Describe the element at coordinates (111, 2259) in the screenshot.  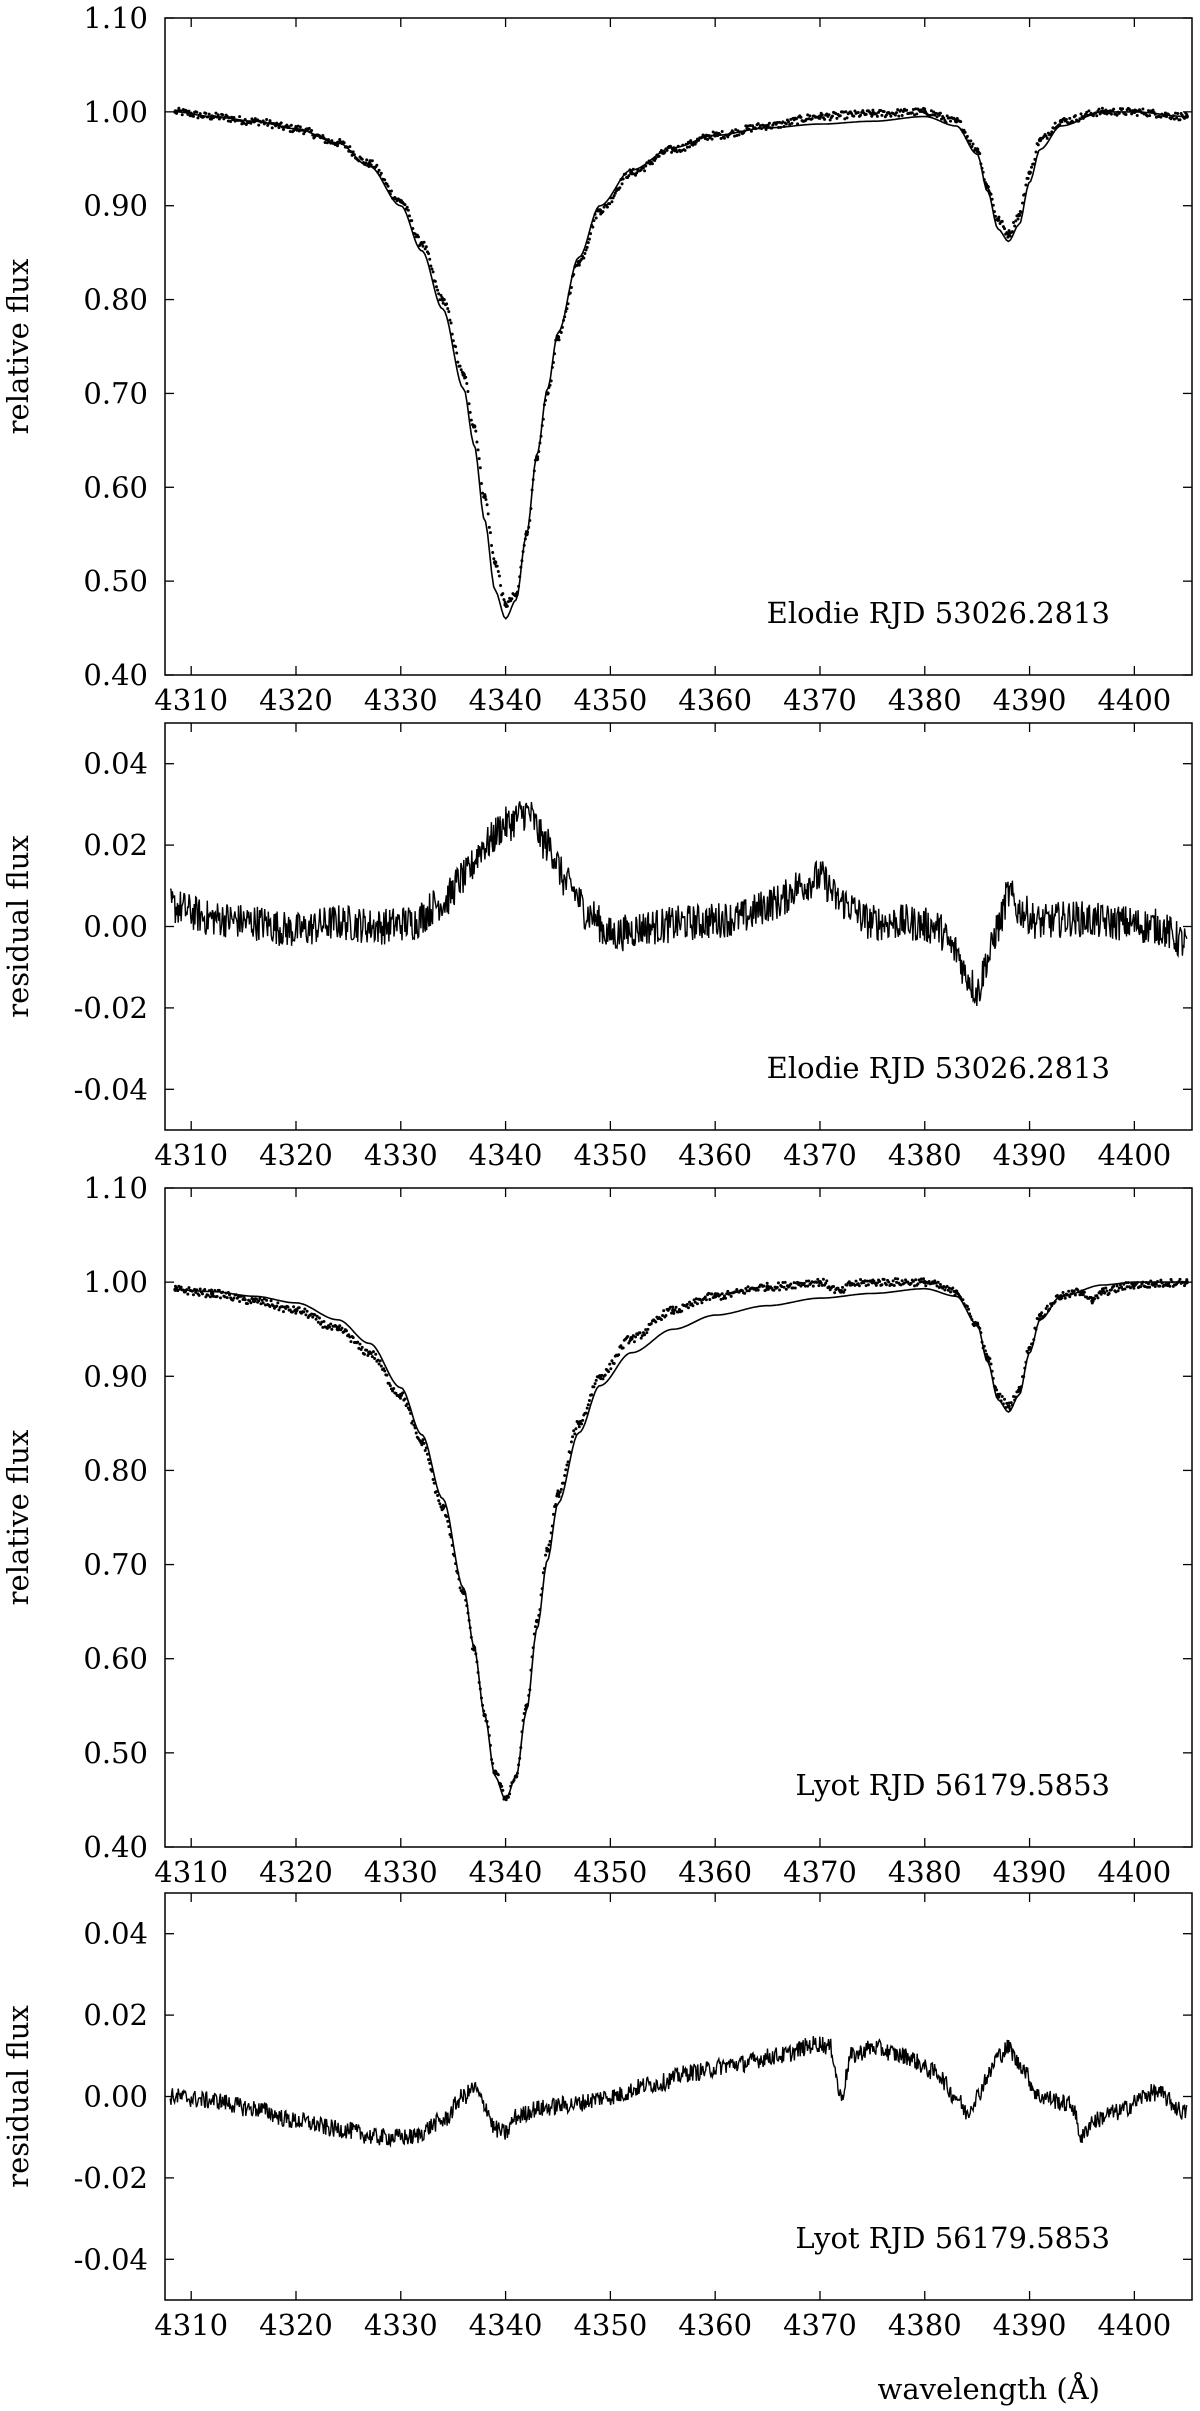
I see `y-tick-label: -0.04` at that location.